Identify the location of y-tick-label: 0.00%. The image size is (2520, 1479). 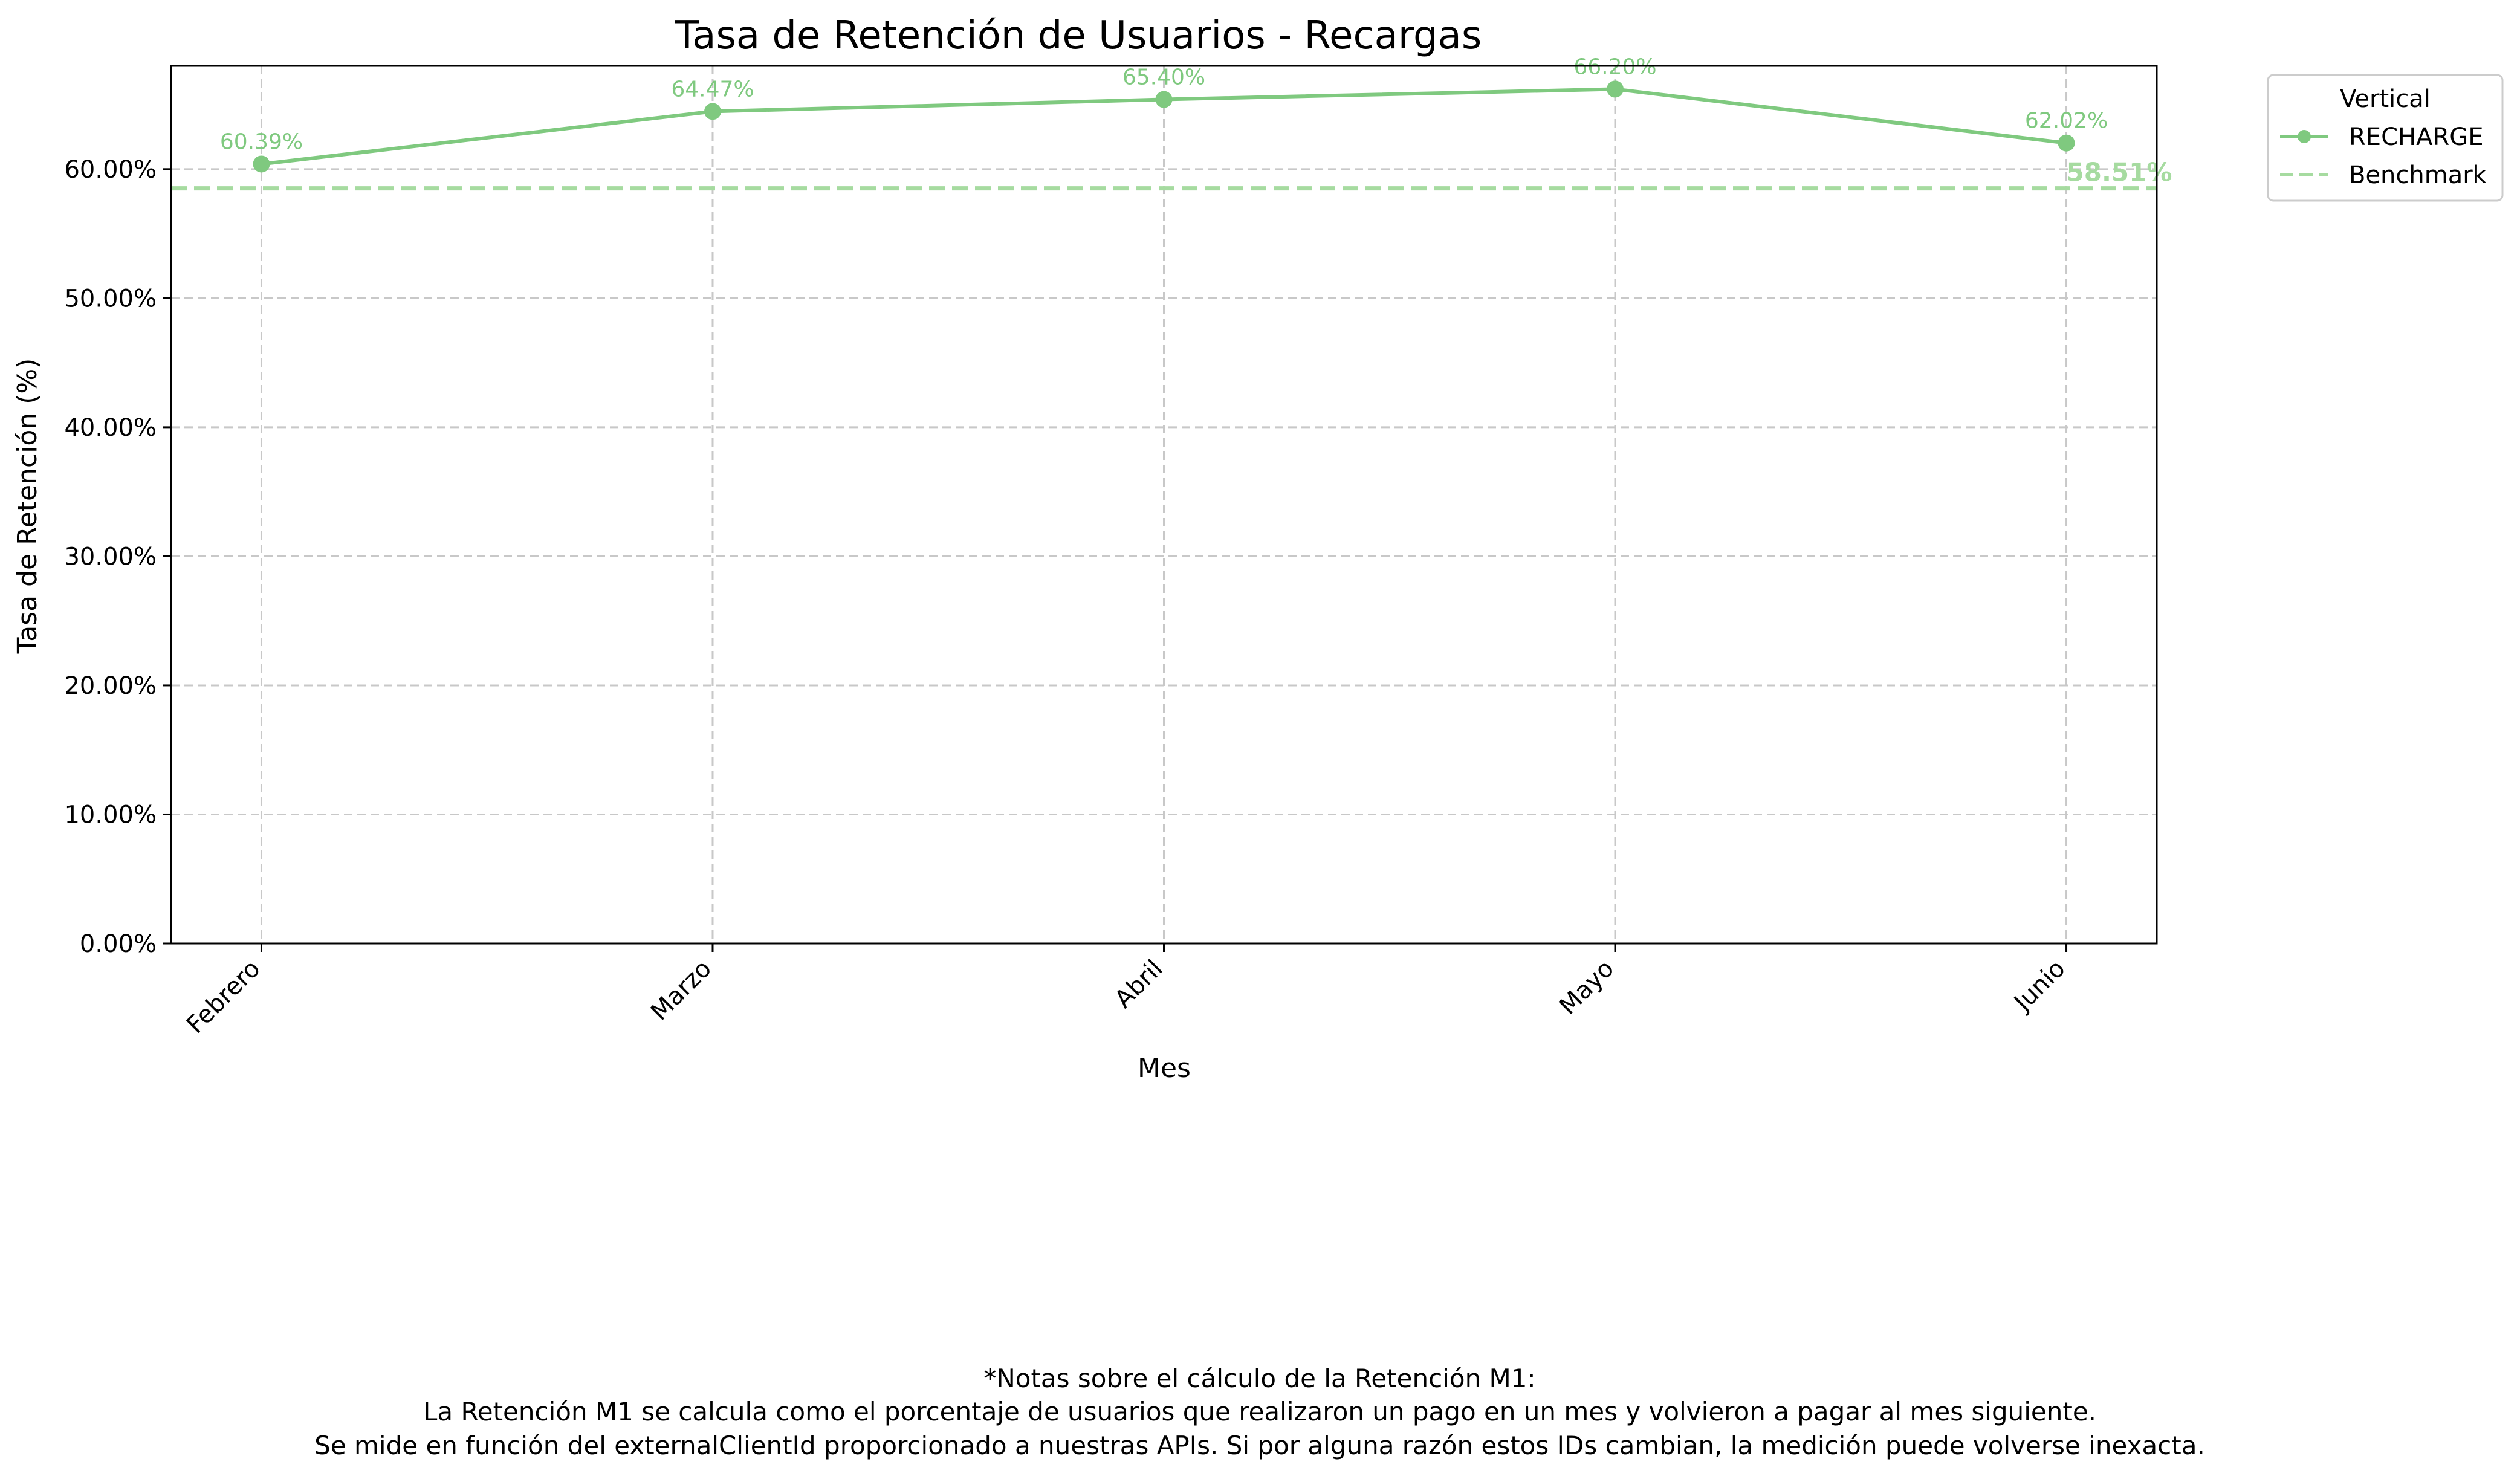
(118, 944).